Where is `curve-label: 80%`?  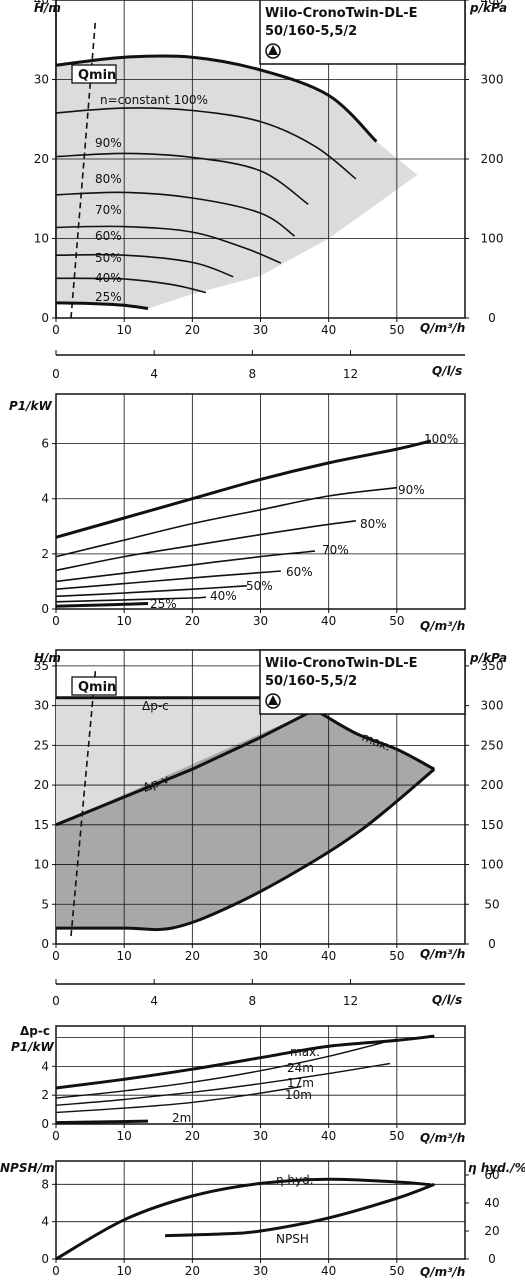 curve-label: 80% is located at coordinates (108, 179).